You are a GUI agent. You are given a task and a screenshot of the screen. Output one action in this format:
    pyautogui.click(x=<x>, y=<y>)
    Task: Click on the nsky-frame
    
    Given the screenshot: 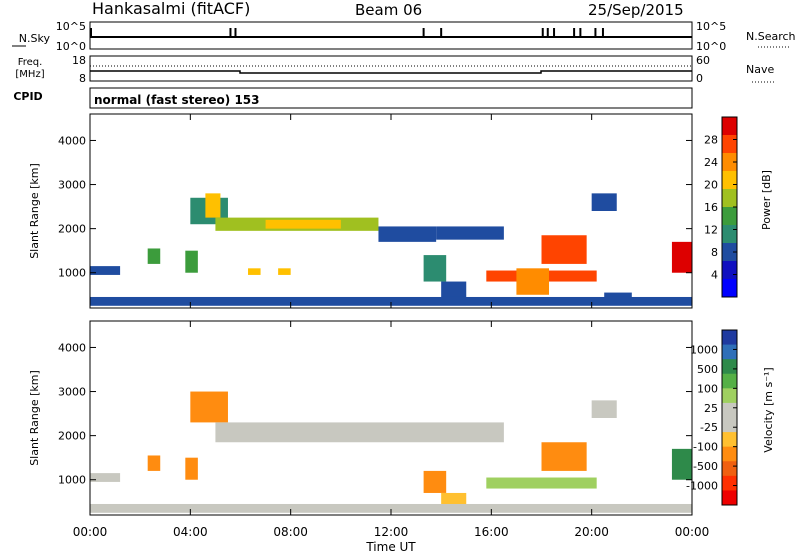 What is the action you would take?
    pyautogui.click(x=391, y=35)
    